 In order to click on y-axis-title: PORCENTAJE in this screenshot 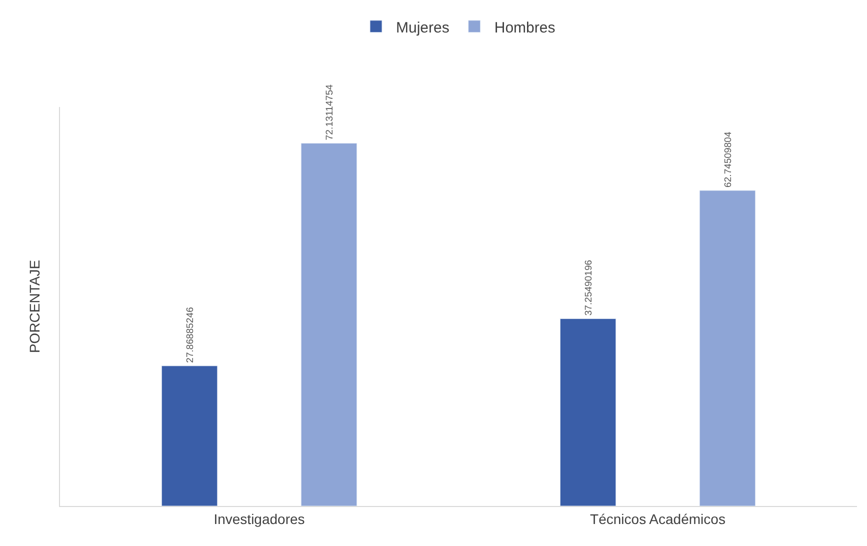, I will do `click(34, 307)`.